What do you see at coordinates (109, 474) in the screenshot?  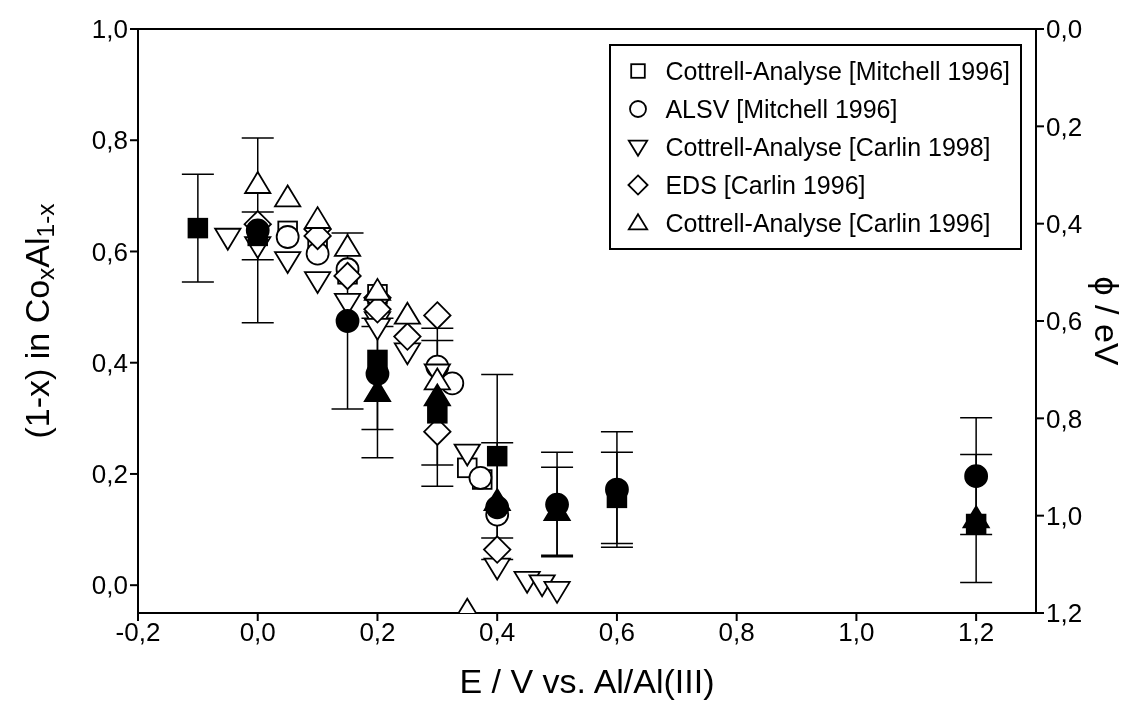 I see `y-tick-label: 0,2` at bounding box center [109, 474].